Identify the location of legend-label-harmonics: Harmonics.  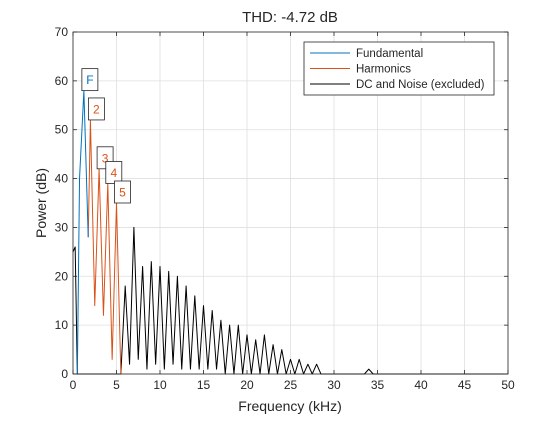
(383, 70).